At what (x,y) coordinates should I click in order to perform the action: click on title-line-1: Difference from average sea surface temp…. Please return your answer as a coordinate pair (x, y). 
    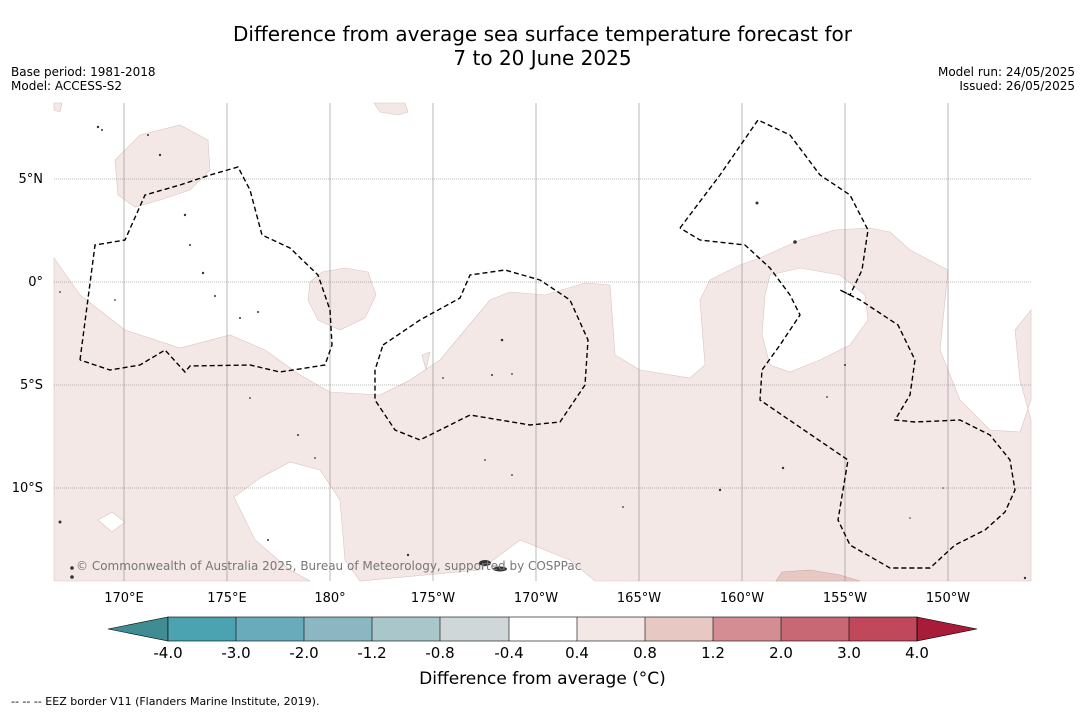
    Looking at the image, I should click on (542, 34).